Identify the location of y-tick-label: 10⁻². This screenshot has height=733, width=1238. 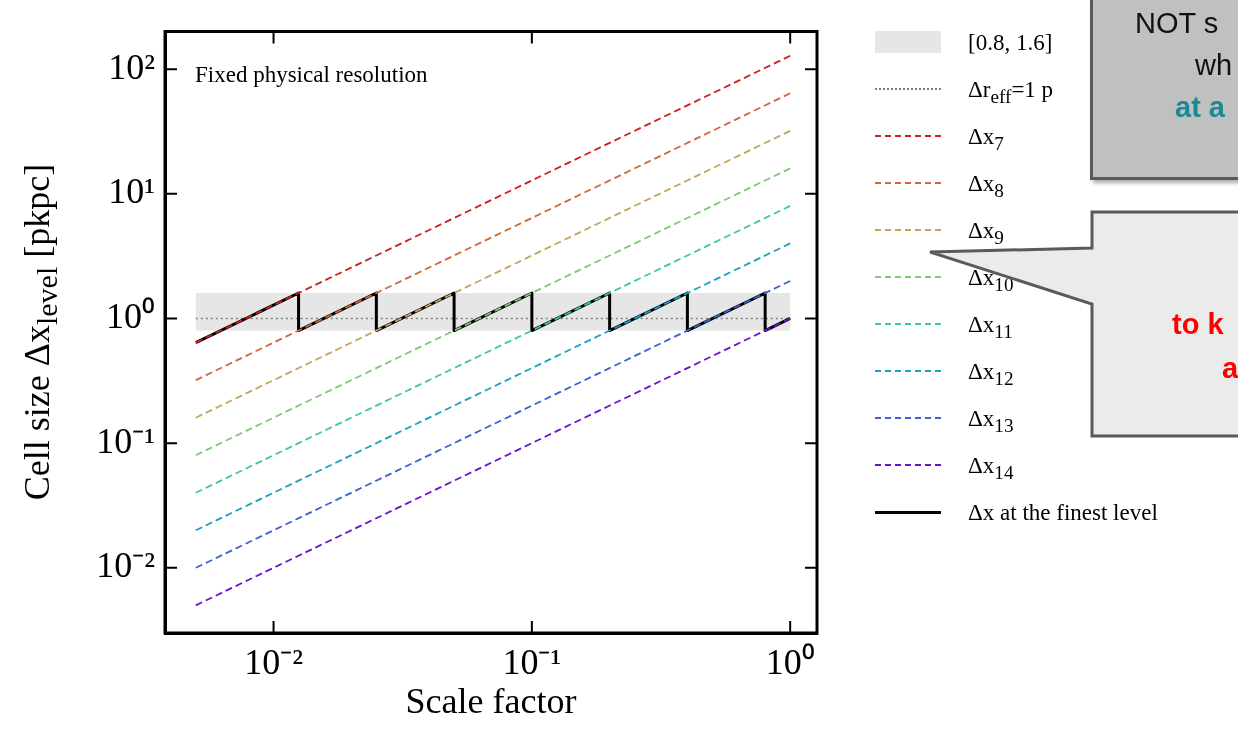
(125, 565).